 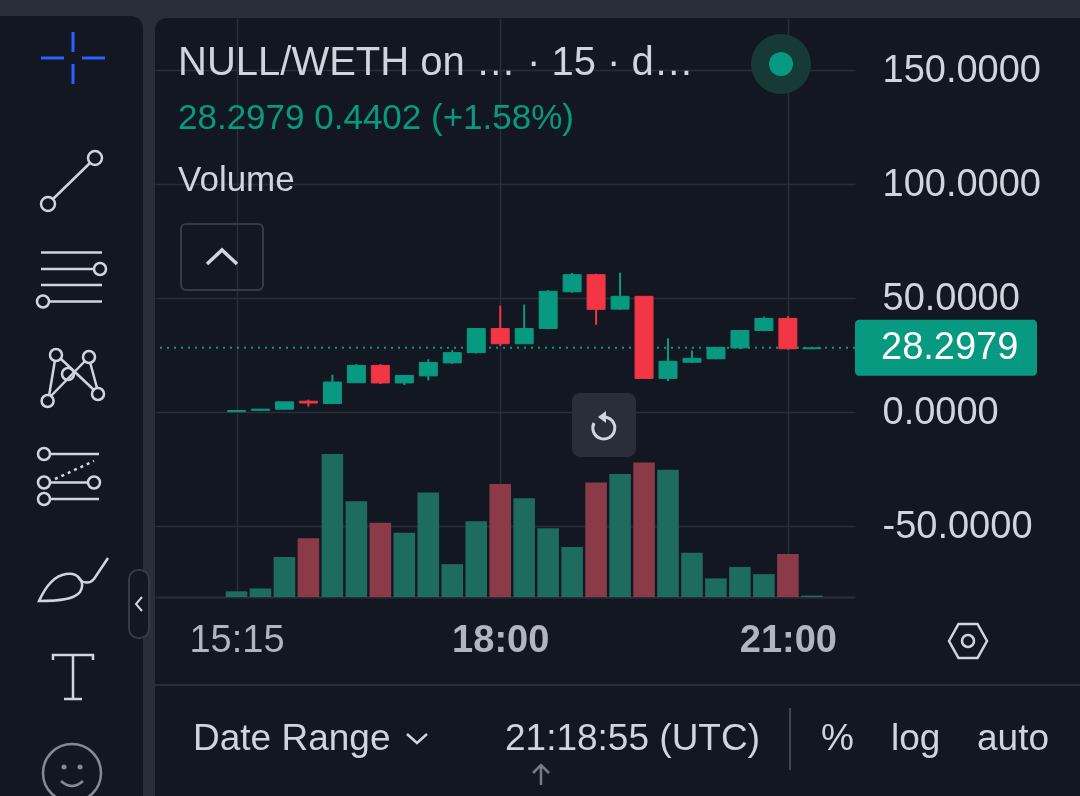 I want to click on chart-title: Volume, so click(x=236, y=178).